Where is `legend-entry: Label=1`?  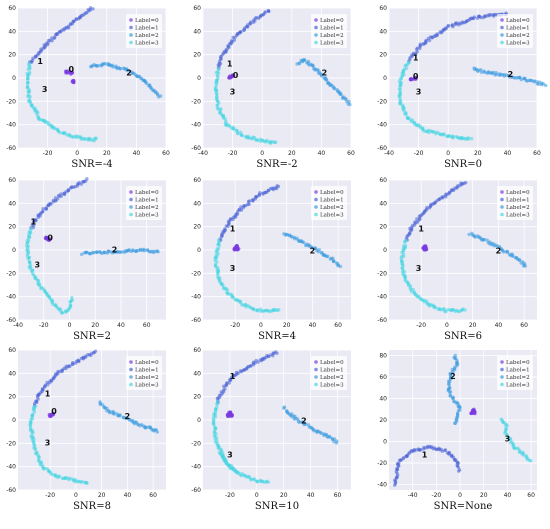
legend-entry: Label=1 is located at coordinates (518, 29).